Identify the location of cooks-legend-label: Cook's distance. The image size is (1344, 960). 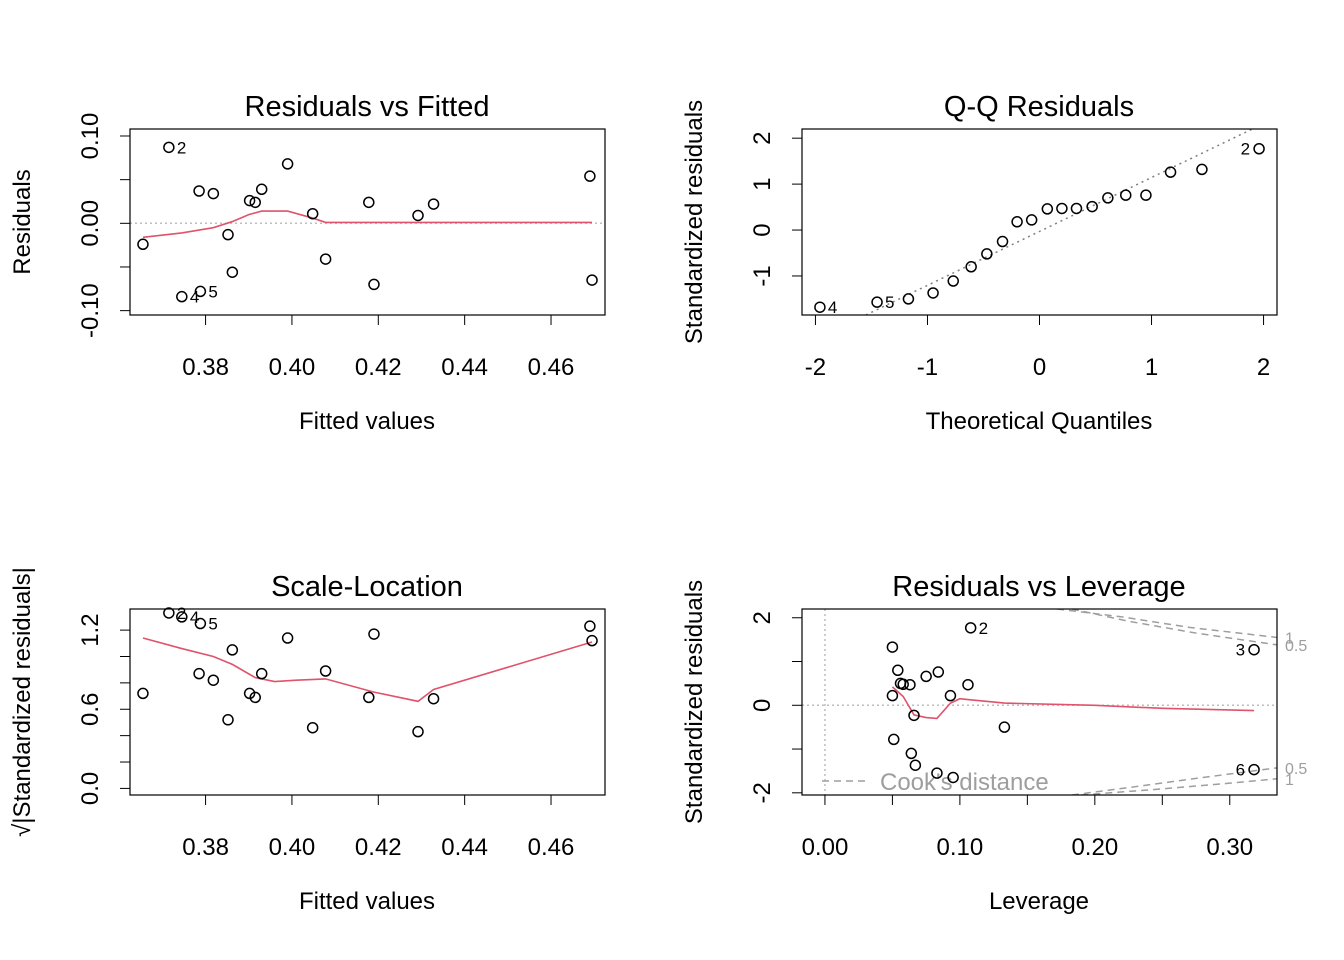
(964, 782).